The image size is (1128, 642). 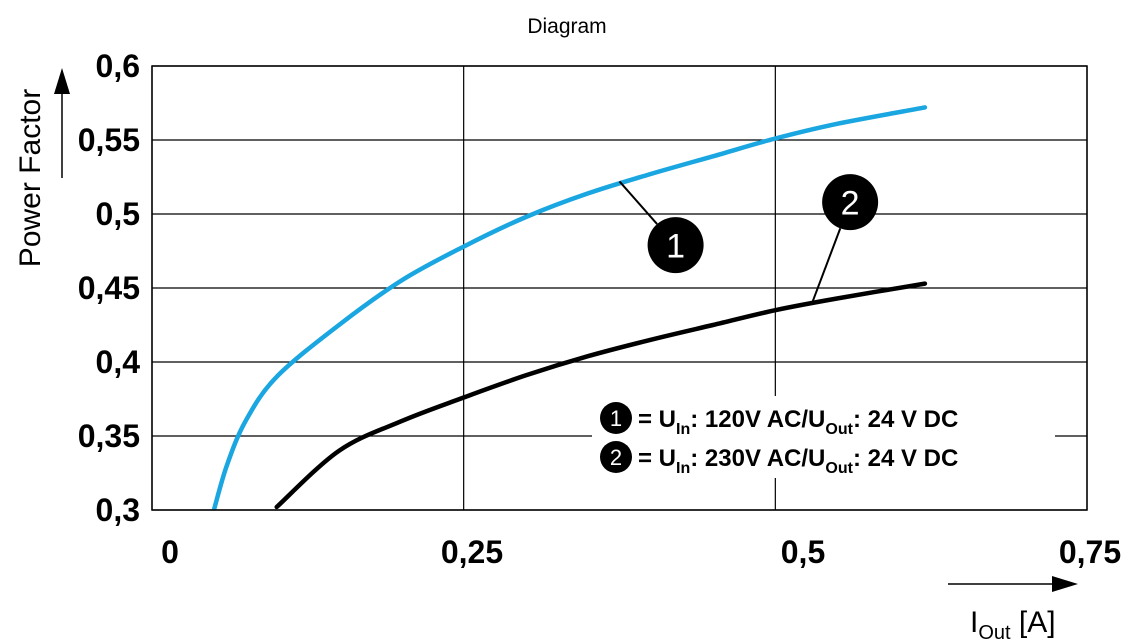 I want to click on legend-entry-1: = UIn: 120V AC/UOut: 24 V DC, so click(x=798, y=422).